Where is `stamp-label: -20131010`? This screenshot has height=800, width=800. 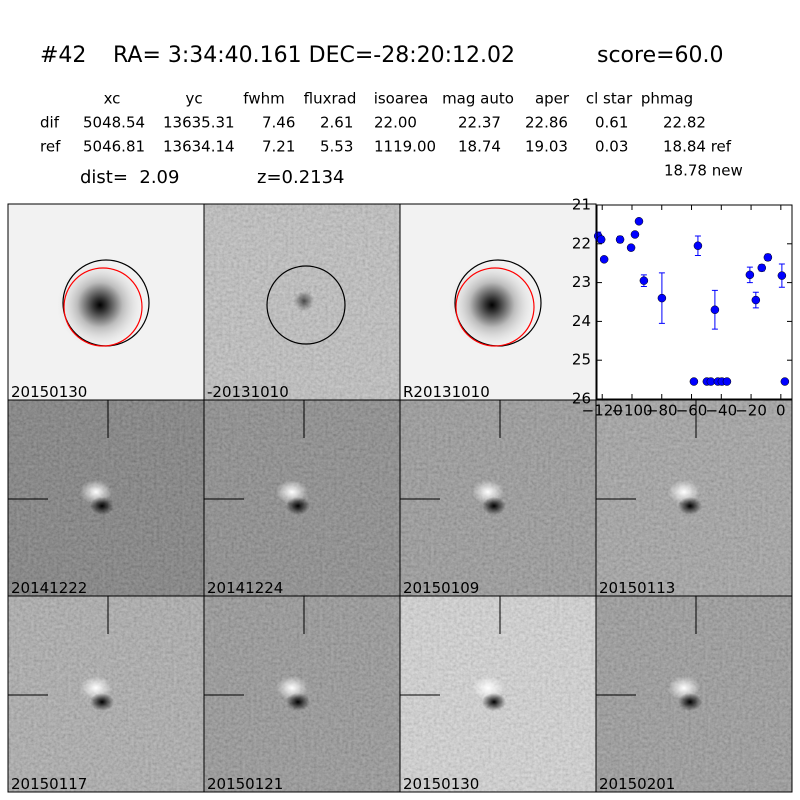
stamp-label: -20131010 is located at coordinates (248, 392).